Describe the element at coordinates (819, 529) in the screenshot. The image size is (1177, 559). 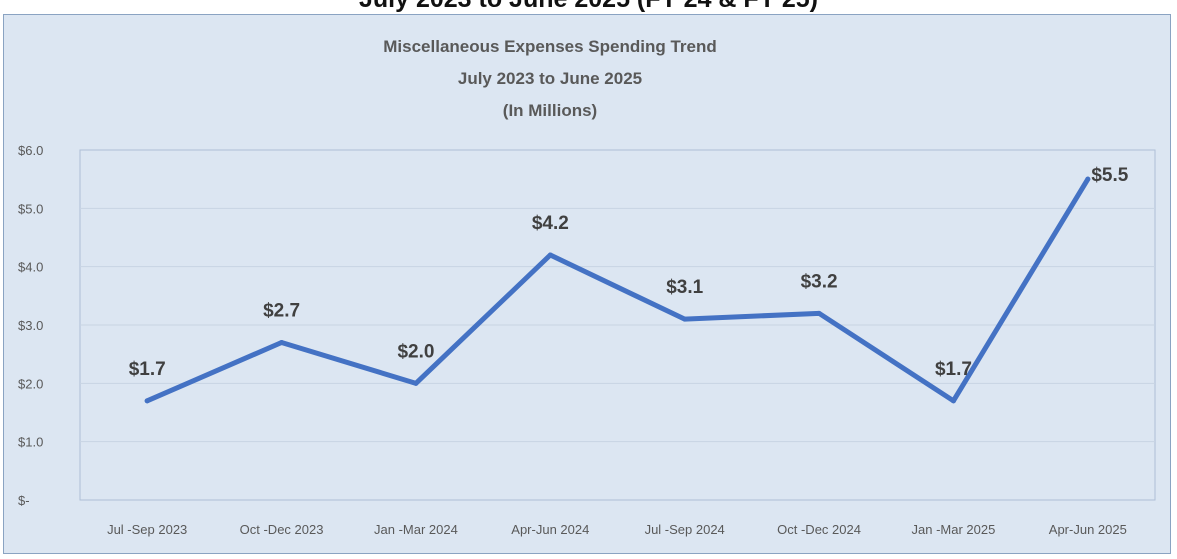
I see `x-tick-label: Oct -Dec 2024` at that location.